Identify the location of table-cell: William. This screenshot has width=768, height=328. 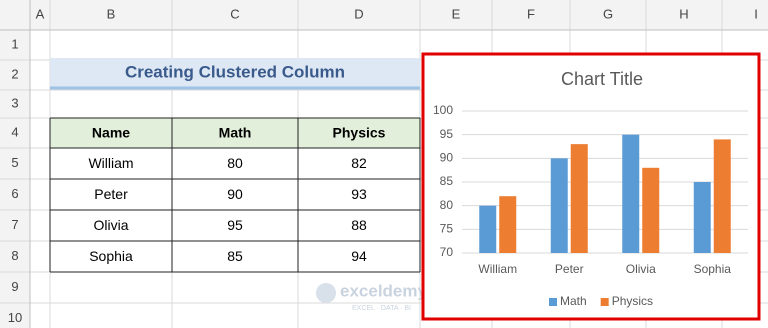
(110, 163).